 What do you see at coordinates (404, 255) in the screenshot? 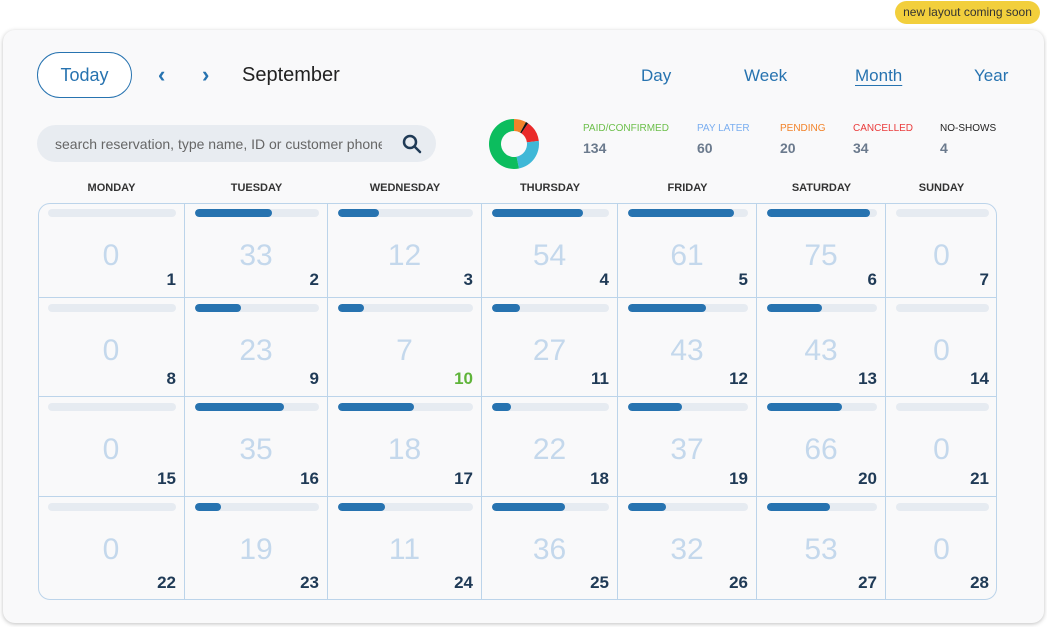
I see `reservation-count: 12` at bounding box center [404, 255].